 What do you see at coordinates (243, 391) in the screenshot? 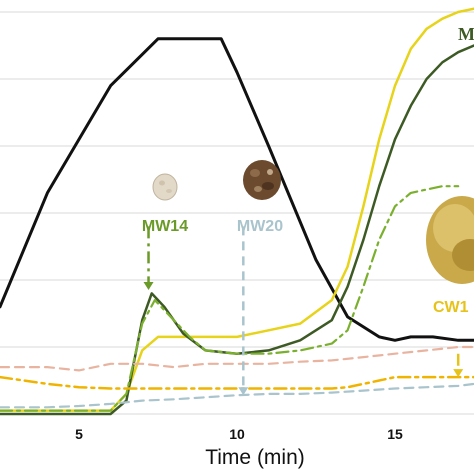
I see `annotation-arrowhead-mw20` at bounding box center [243, 391].